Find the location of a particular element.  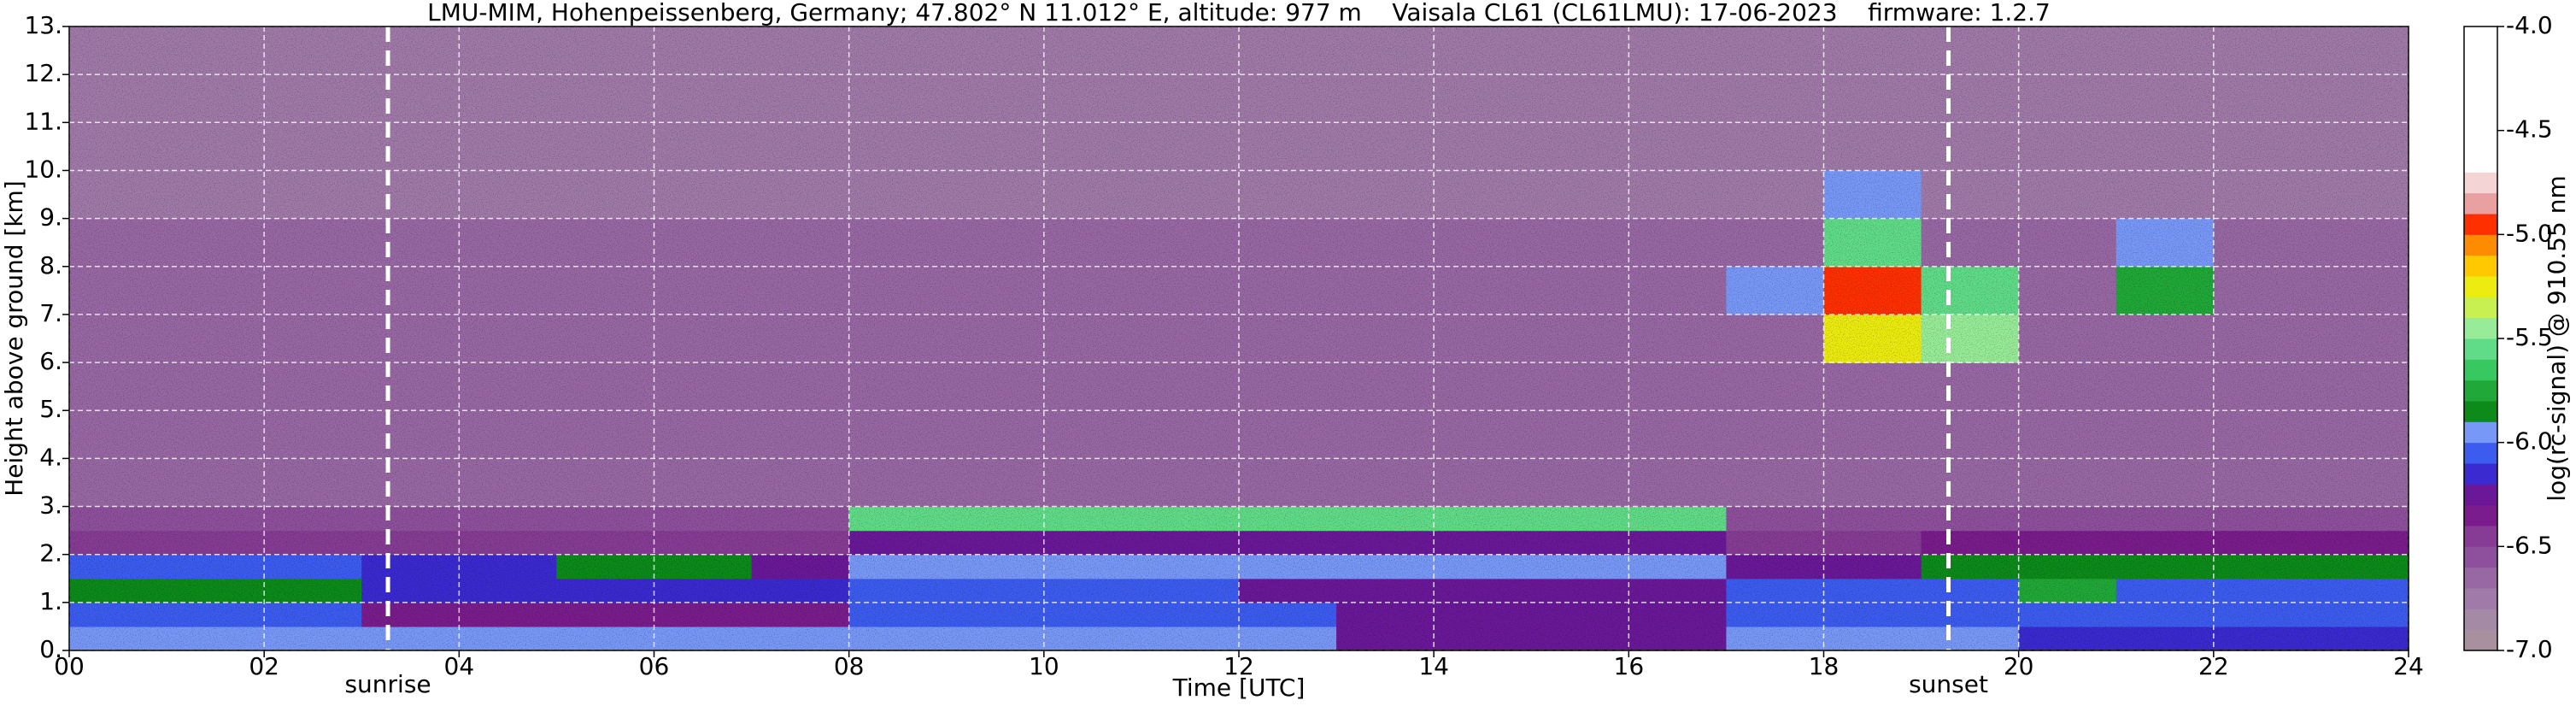

annotation-label: sunset is located at coordinates (1948, 684).